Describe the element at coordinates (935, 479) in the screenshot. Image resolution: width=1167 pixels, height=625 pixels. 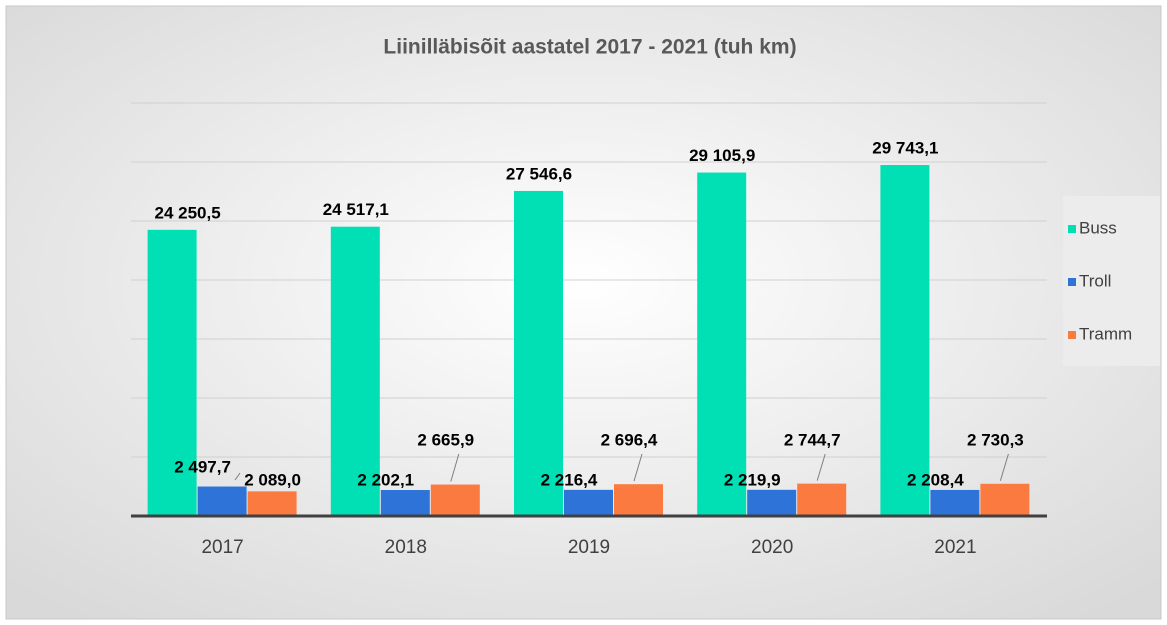
I see `data-label: 2 208,4` at that location.